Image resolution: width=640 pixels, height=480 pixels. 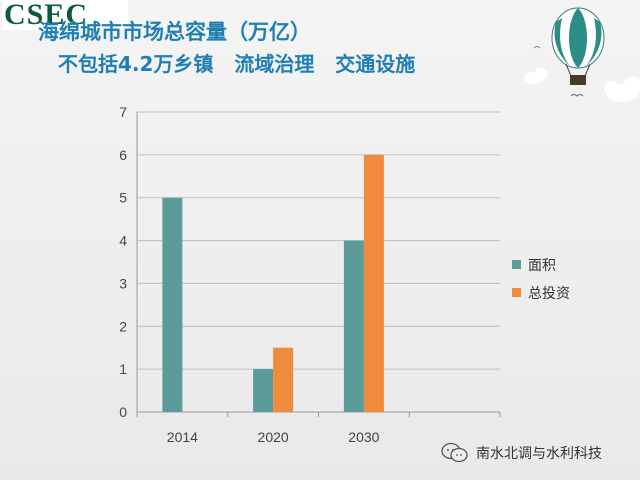 I want to click on x-tick-label: 2030, so click(x=363, y=437).